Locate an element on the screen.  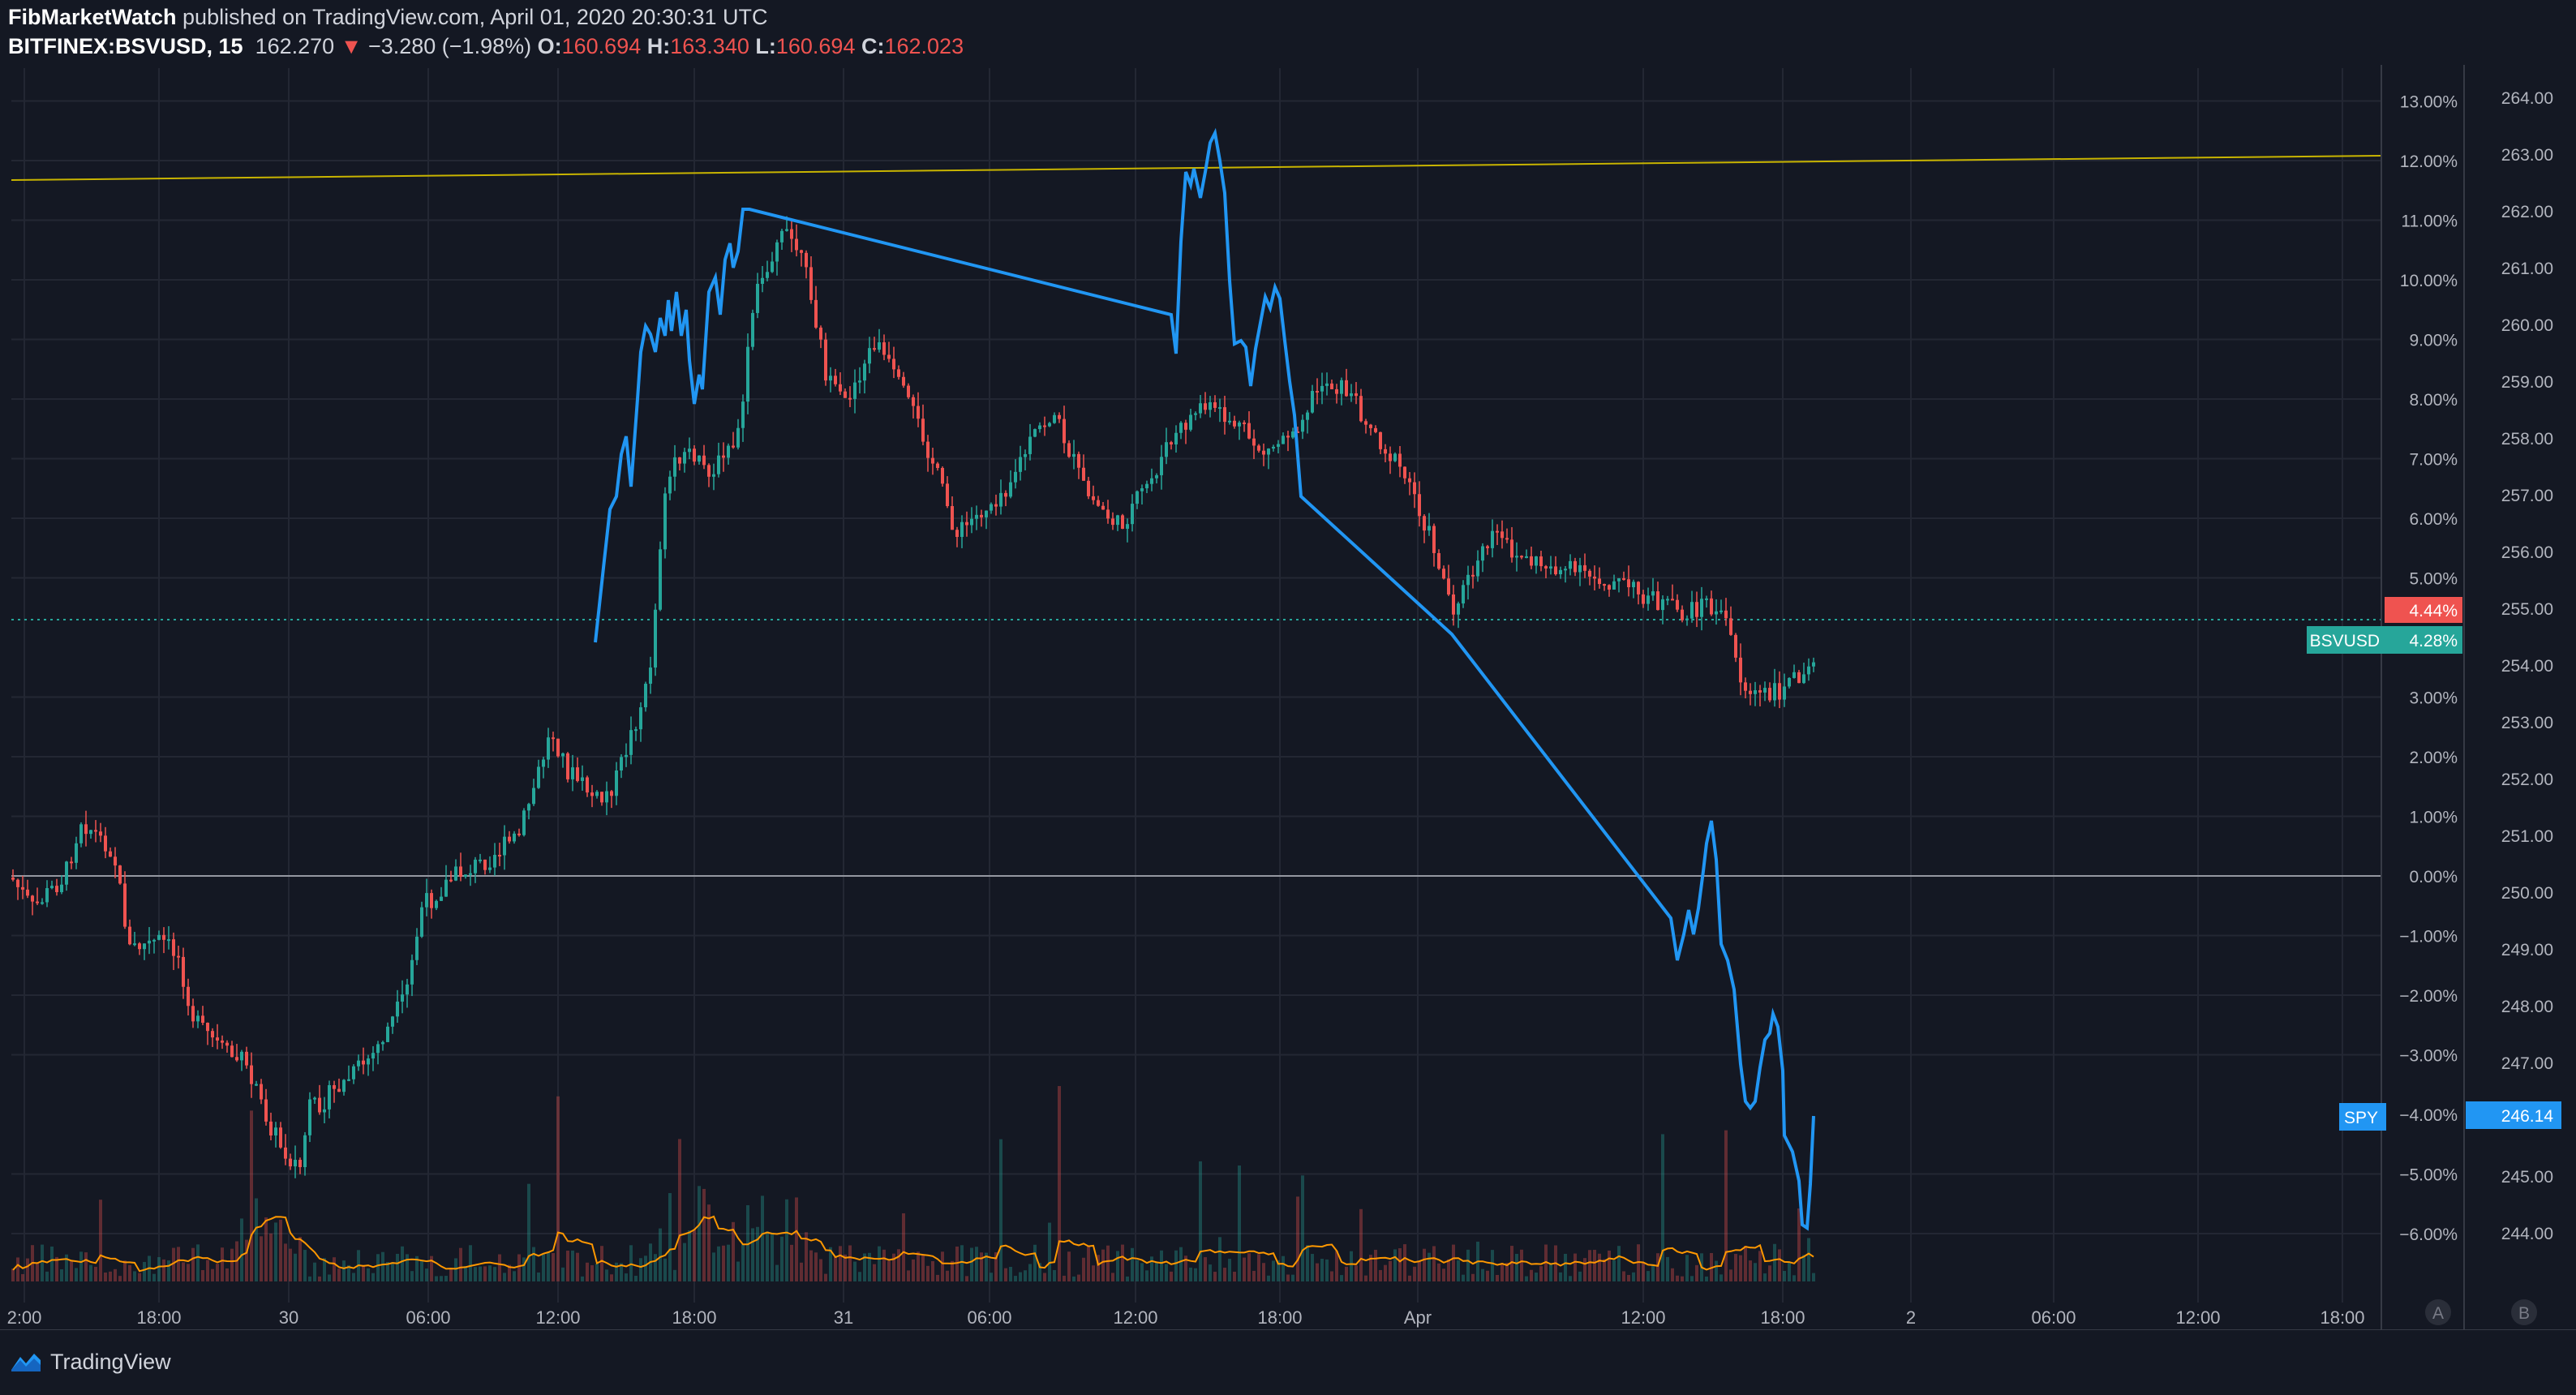
pct-tick-label: −3.00% is located at coordinates (2428, 1057).